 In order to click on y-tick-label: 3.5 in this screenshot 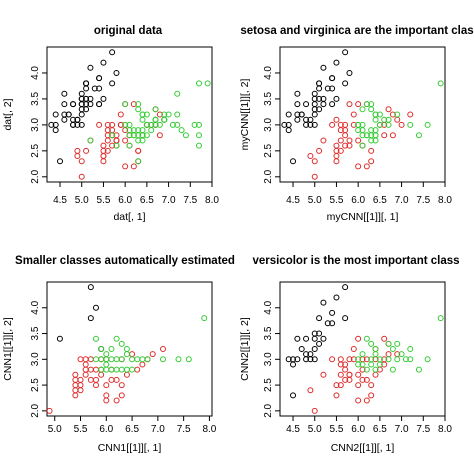, I will do `click(268, 333)`.